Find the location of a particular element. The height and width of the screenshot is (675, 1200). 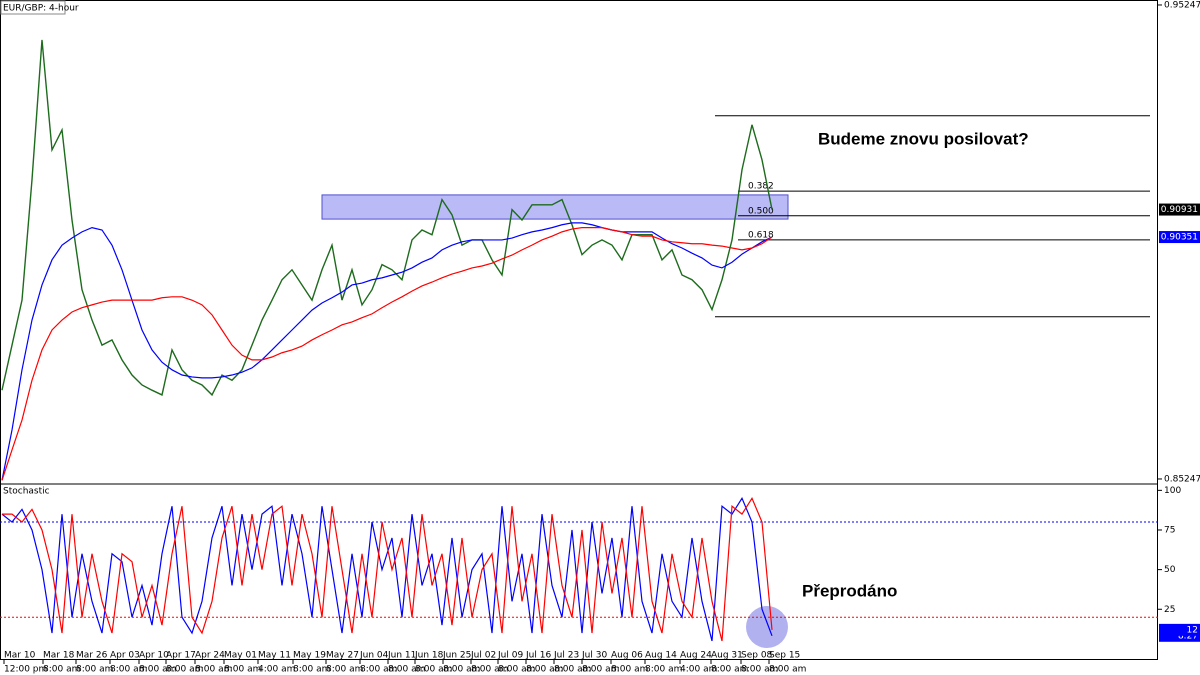

fib-label: 0.382 is located at coordinates (761, 187).